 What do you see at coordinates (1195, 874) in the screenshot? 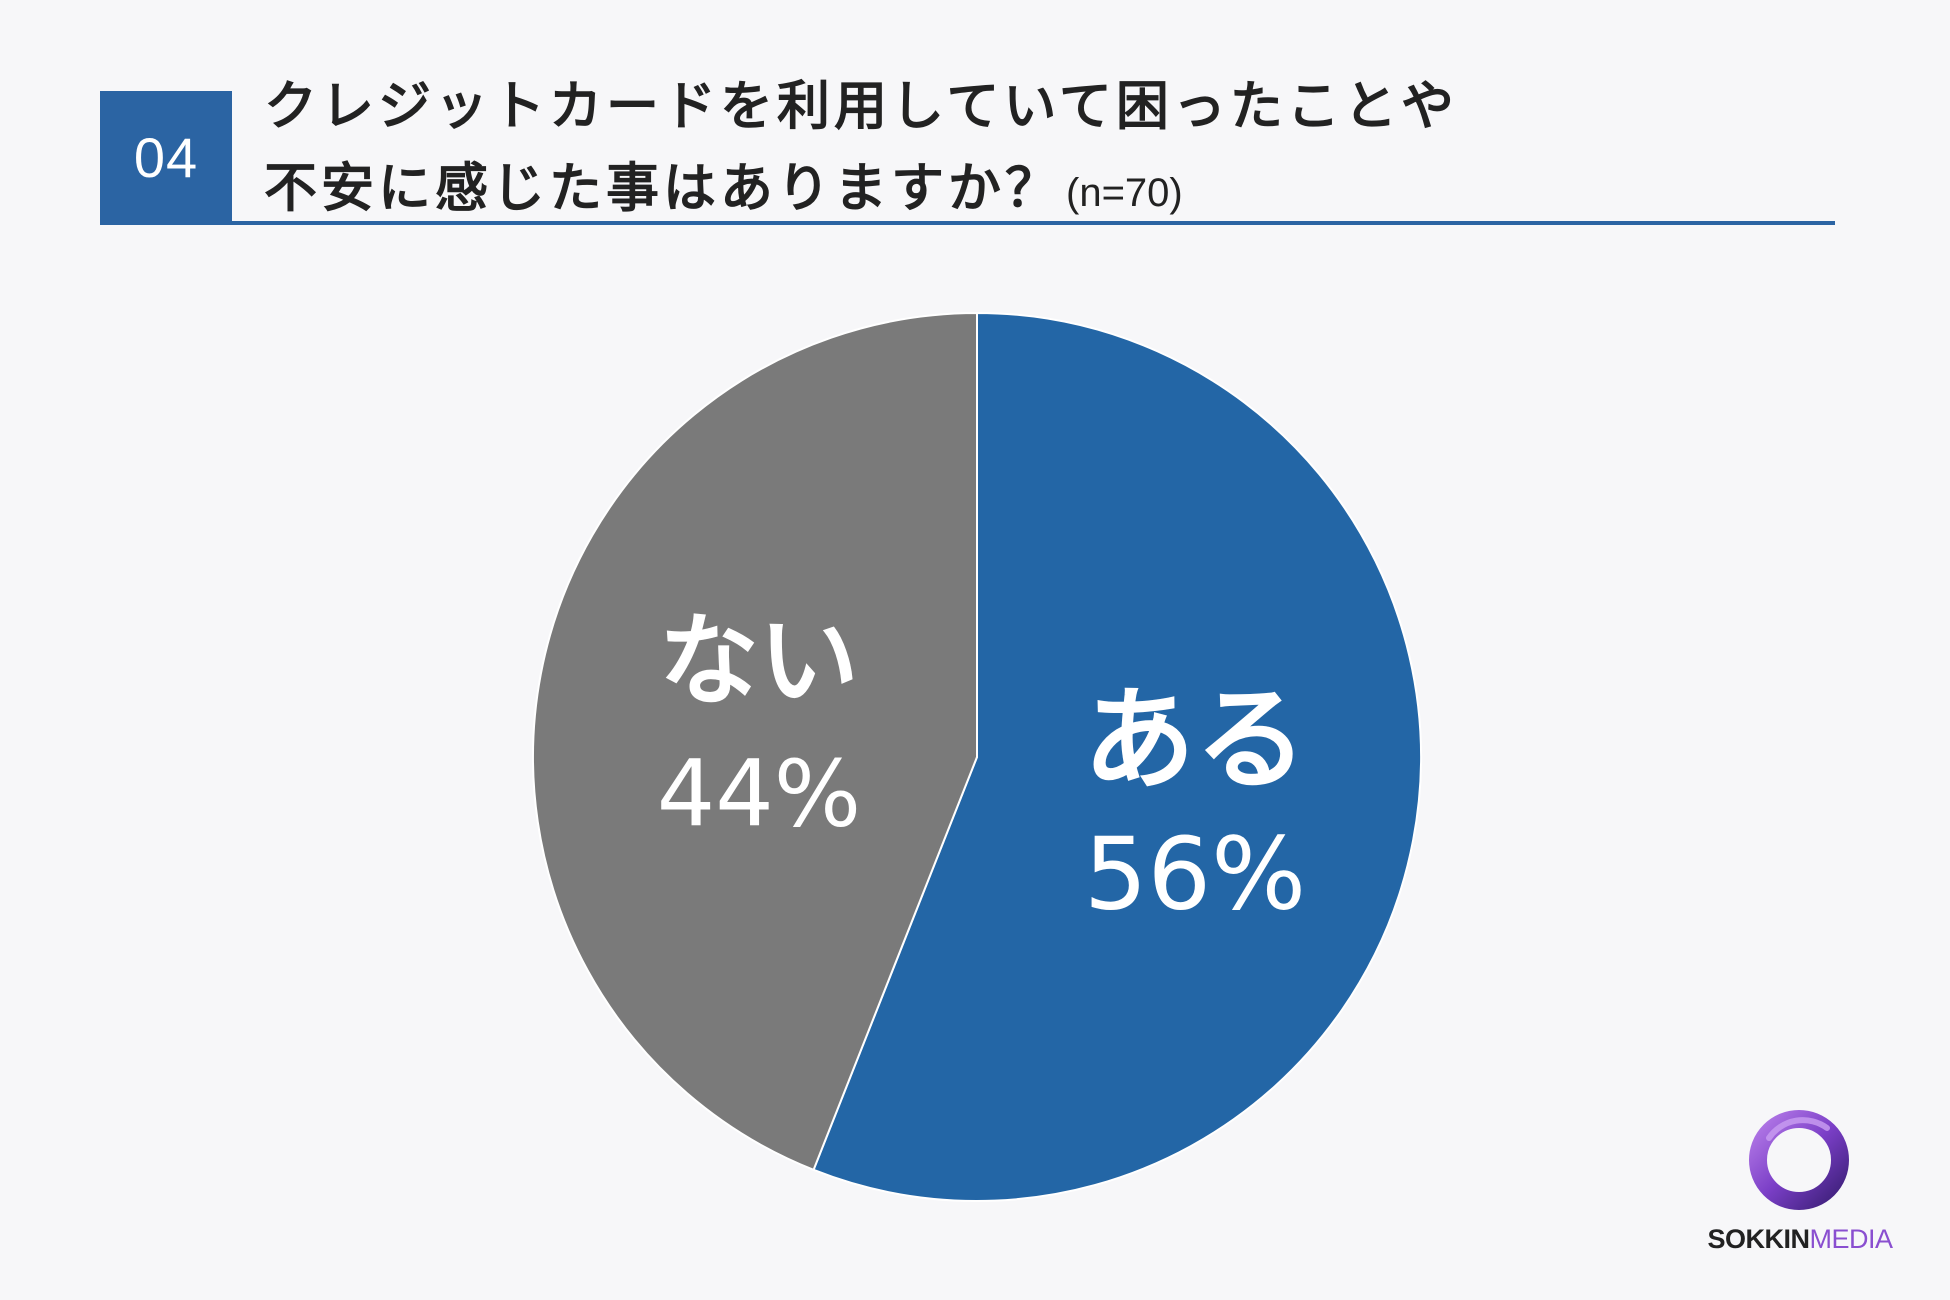
I see `slice-value-label-0: 56%` at bounding box center [1195, 874].